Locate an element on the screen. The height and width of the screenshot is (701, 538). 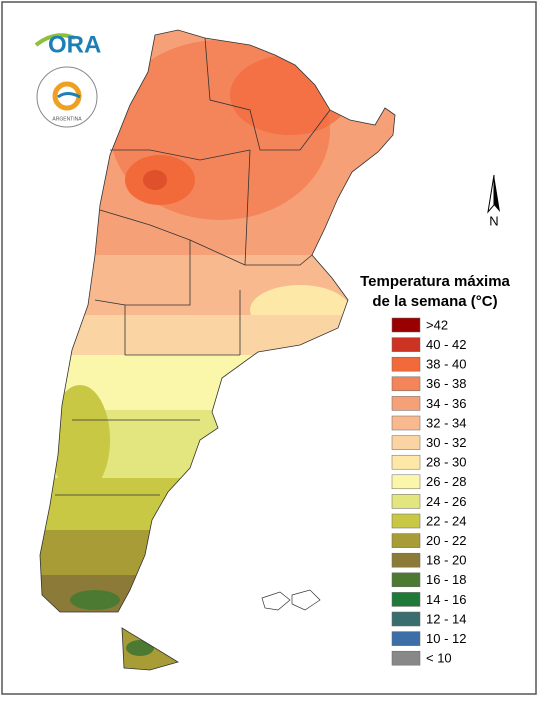
legend-label: >42 is located at coordinates (437, 324).